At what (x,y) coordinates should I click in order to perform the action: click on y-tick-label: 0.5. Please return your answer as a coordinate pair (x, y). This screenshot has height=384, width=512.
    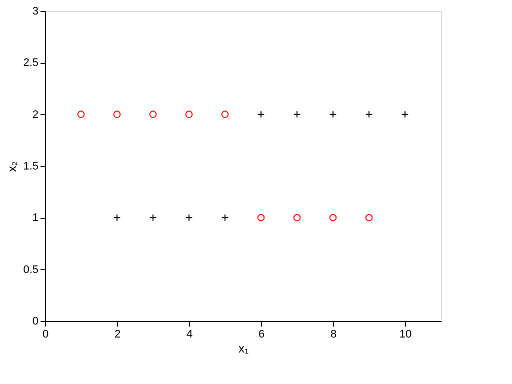
    Looking at the image, I should click on (30, 270).